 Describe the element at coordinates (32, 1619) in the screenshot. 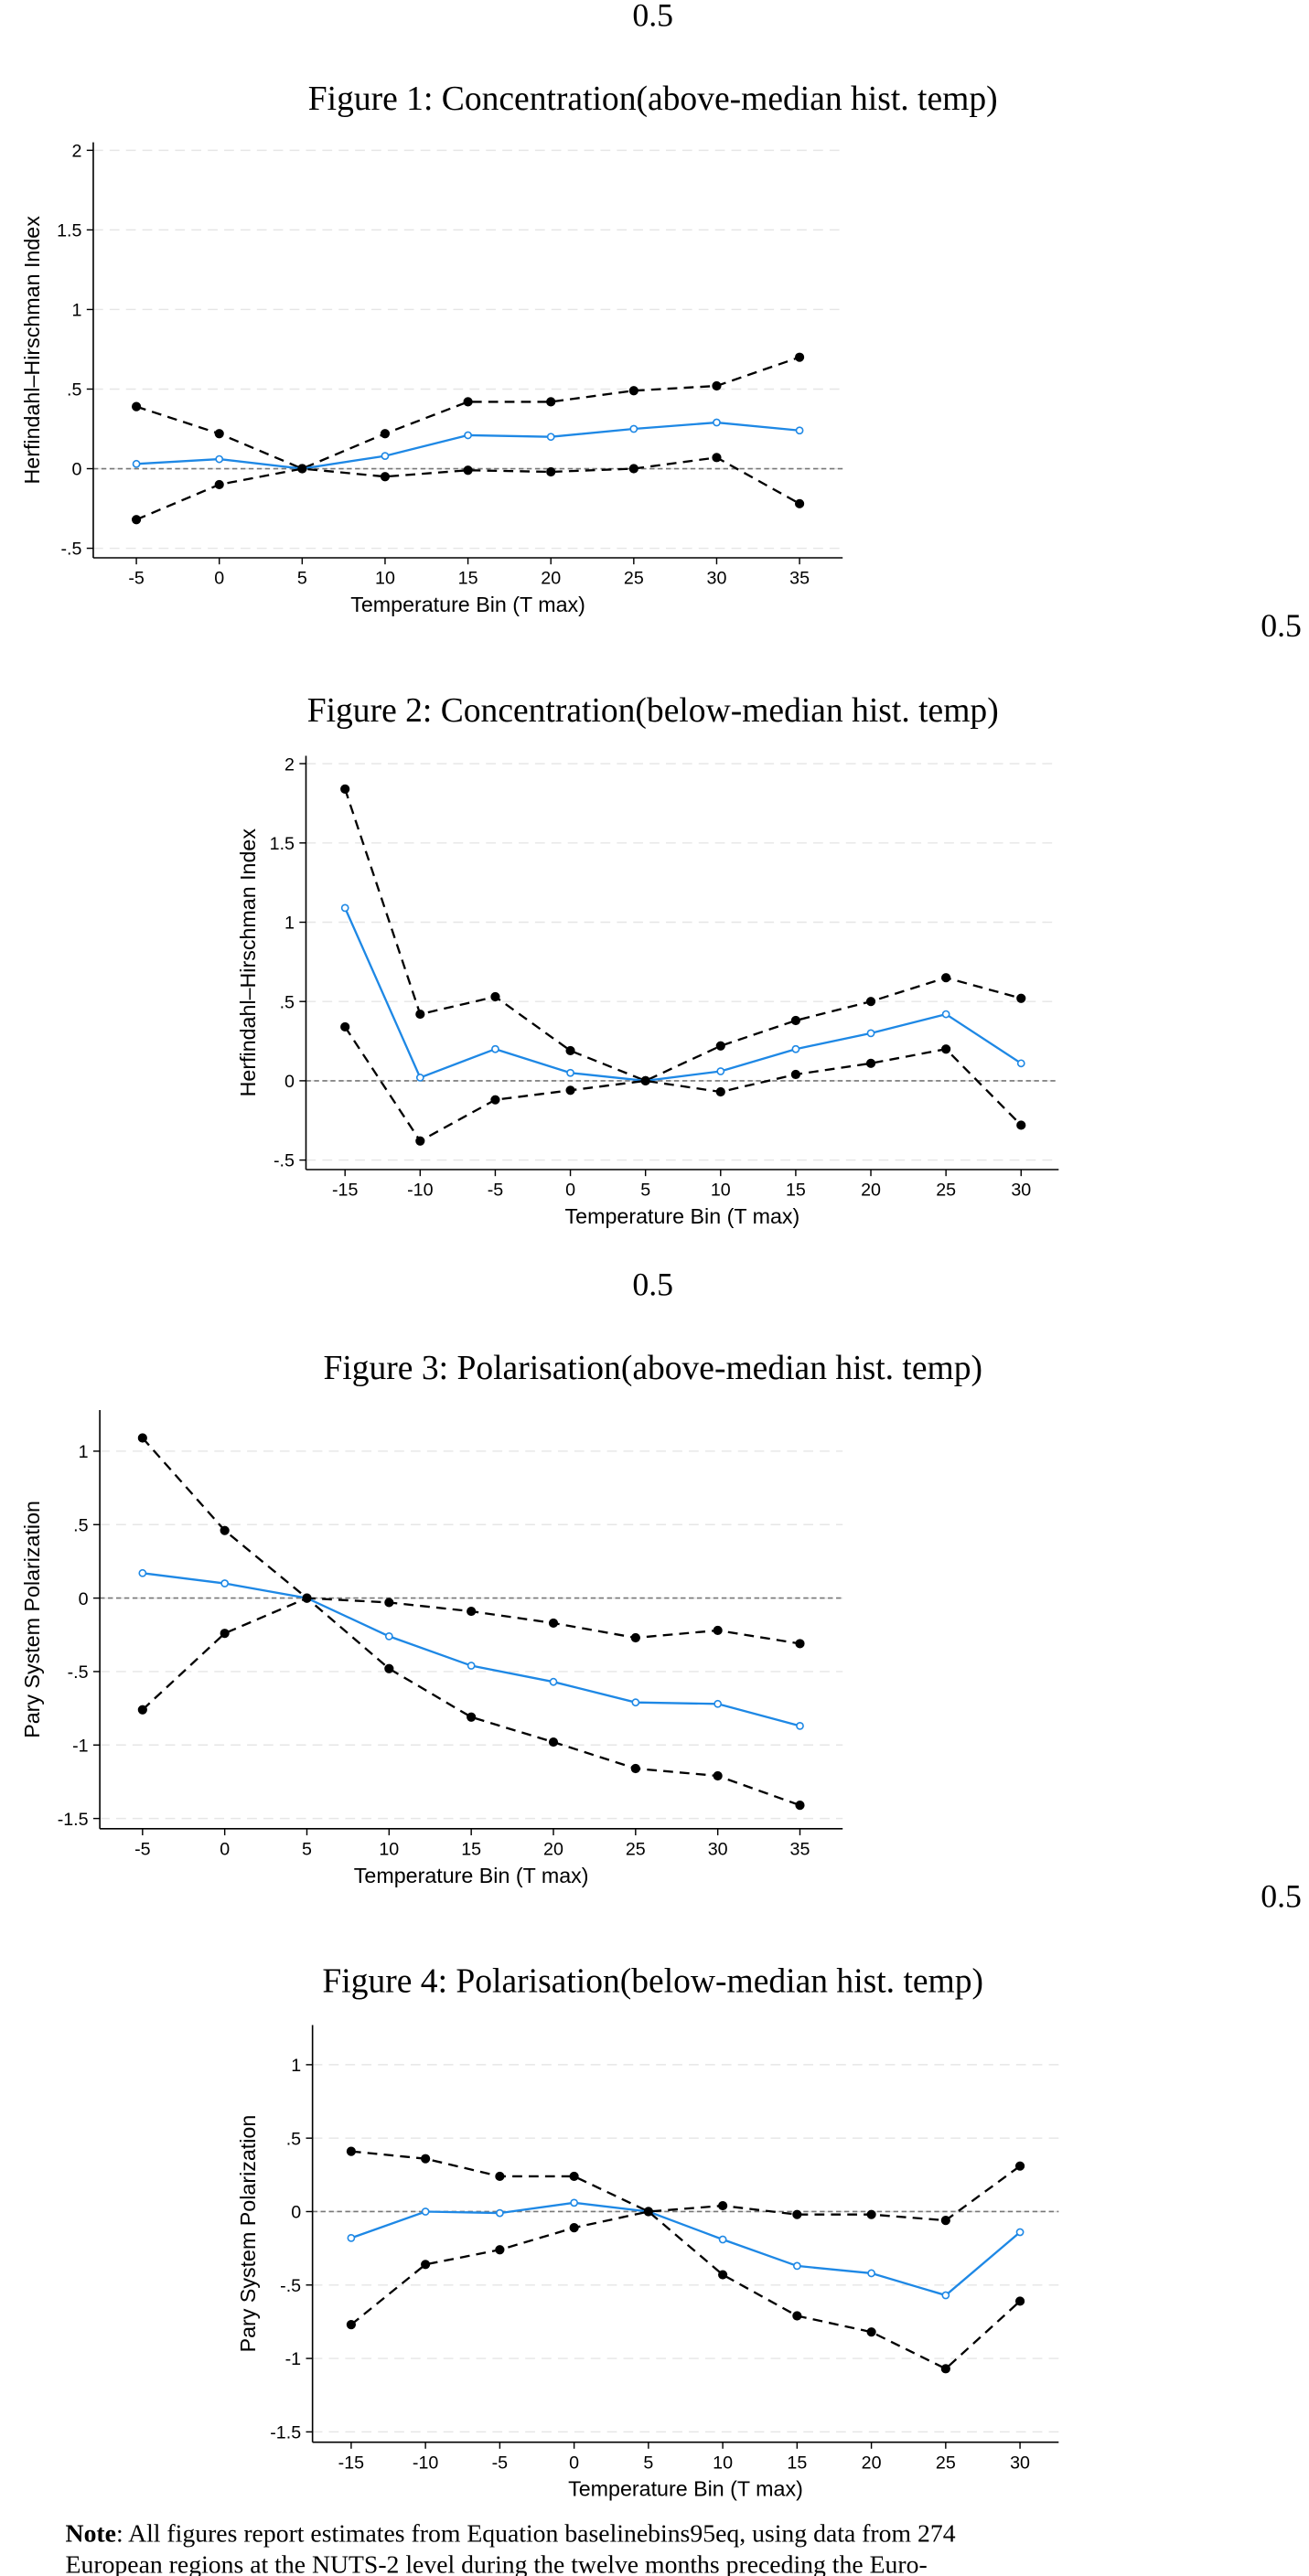

I see `y-axis-label: Pary System Polarization` at that location.